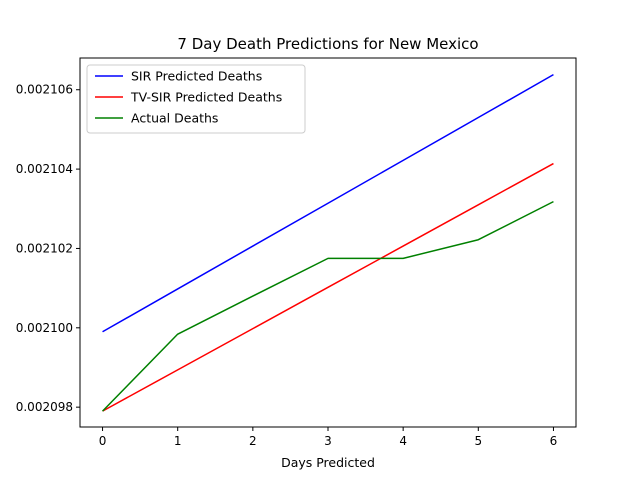 This screenshot has width=640, height=480. I want to click on x-tick-label: 4, so click(403, 441).